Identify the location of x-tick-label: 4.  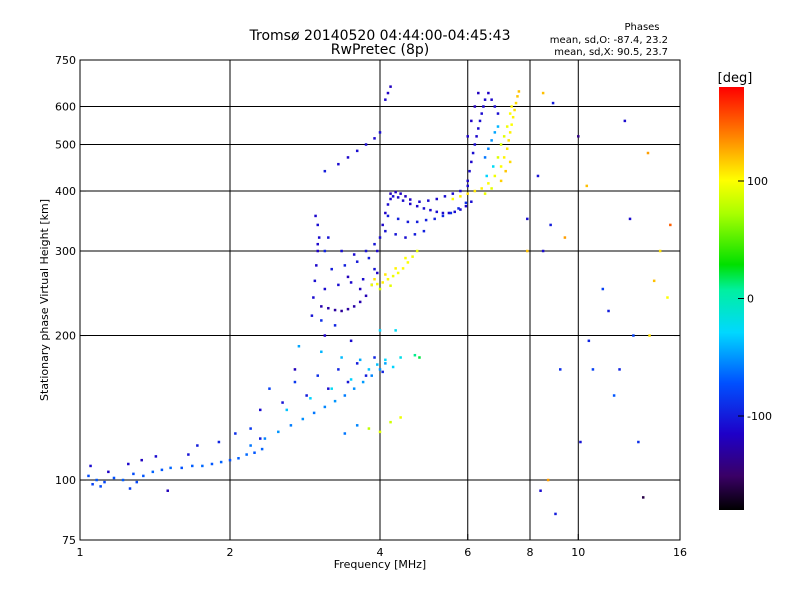
(380, 552).